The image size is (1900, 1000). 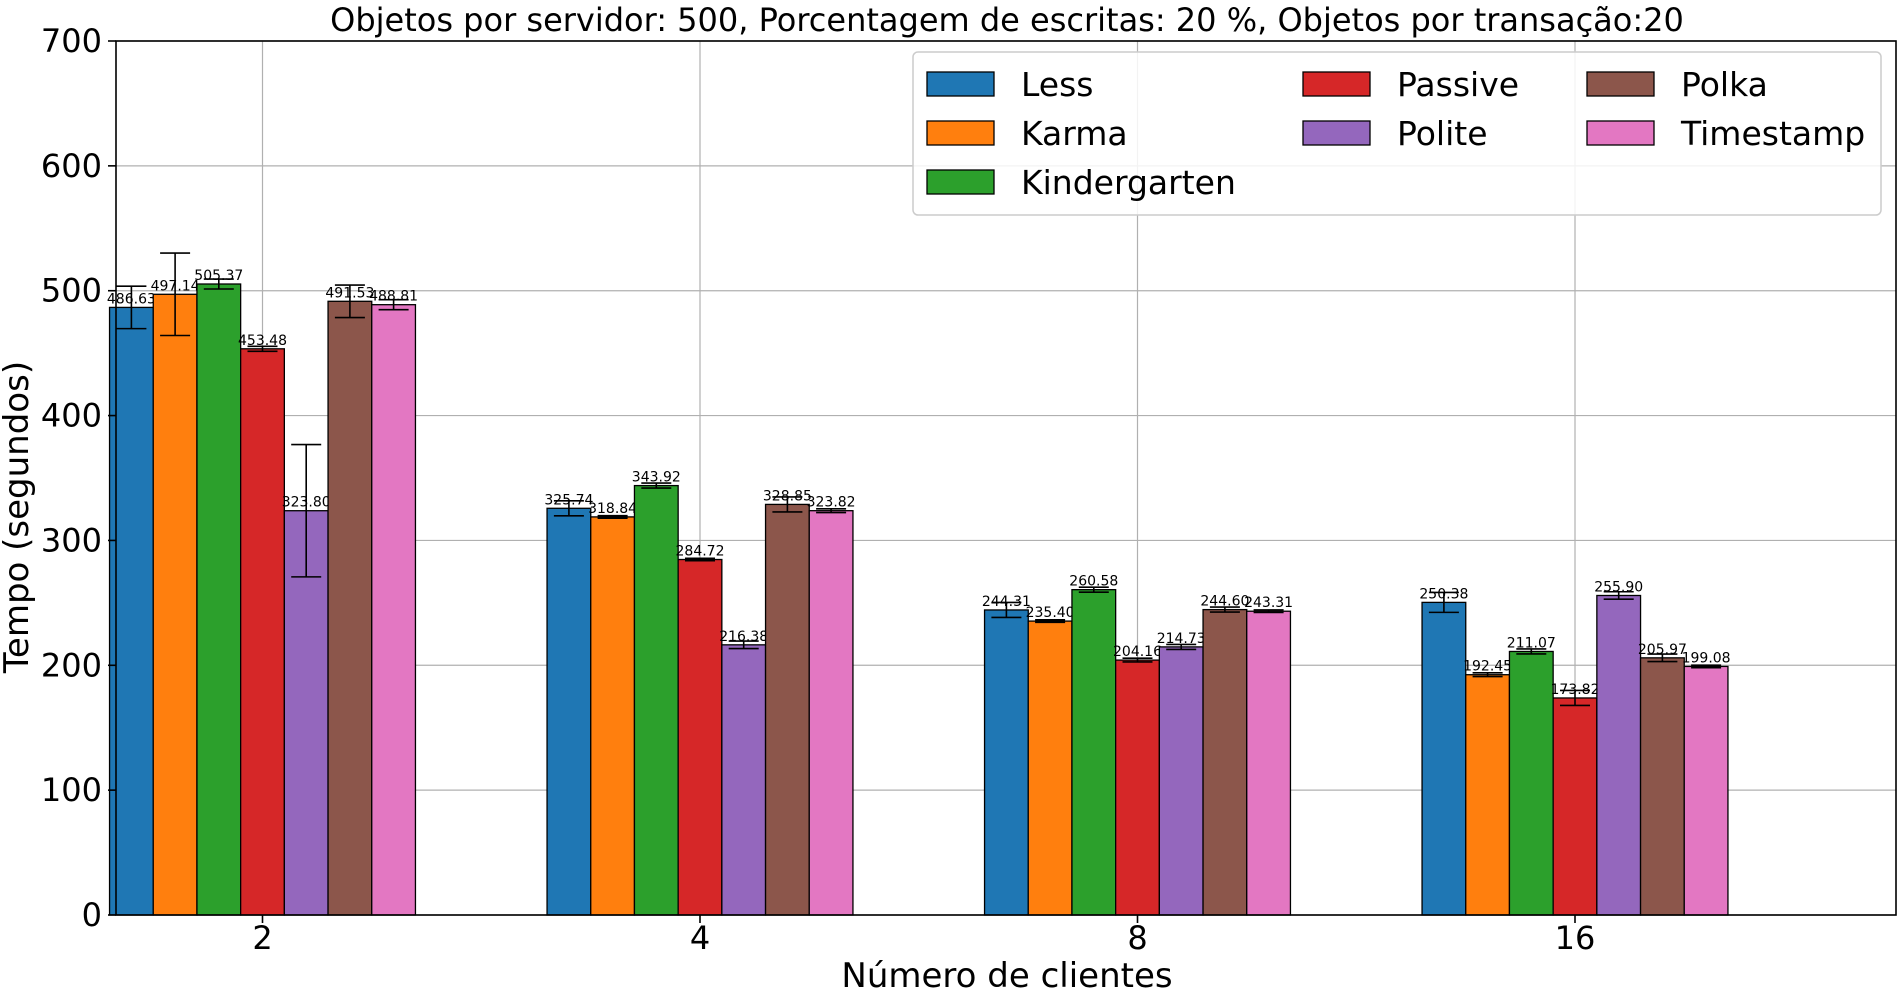 What do you see at coordinates (743, 637) in the screenshot?
I see `data-label: 216.38` at bounding box center [743, 637].